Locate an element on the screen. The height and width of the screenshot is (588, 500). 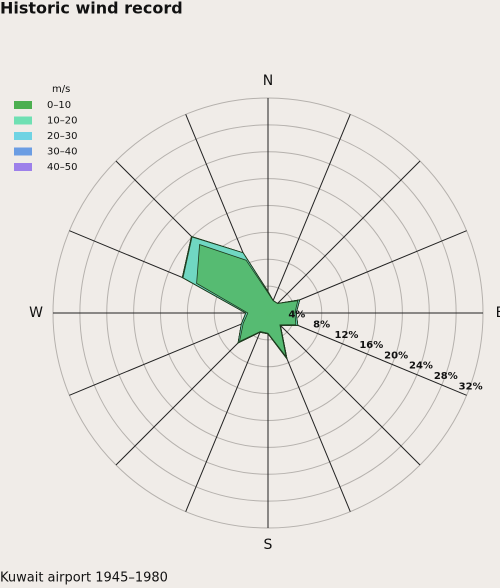
legend-title: m/s is located at coordinates (61, 89).